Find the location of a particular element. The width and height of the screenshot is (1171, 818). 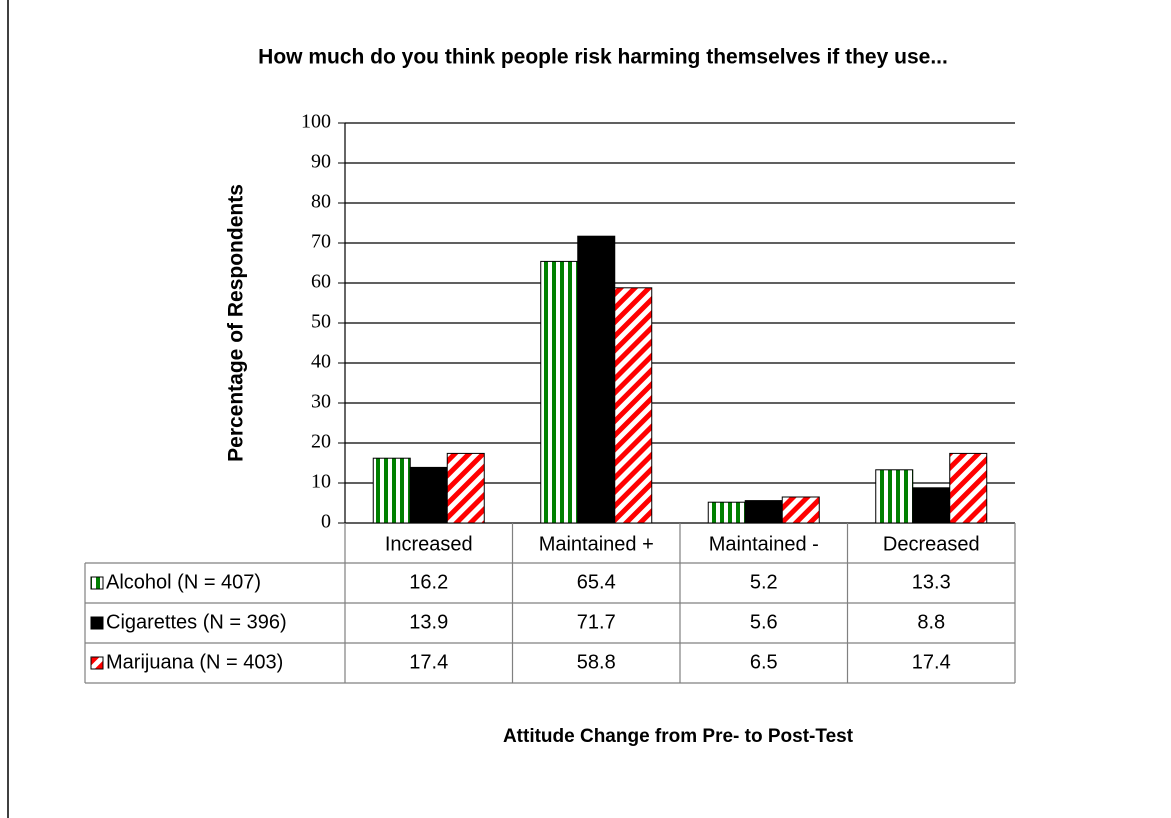

table-value: 8.8 is located at coordinates (931, 622).